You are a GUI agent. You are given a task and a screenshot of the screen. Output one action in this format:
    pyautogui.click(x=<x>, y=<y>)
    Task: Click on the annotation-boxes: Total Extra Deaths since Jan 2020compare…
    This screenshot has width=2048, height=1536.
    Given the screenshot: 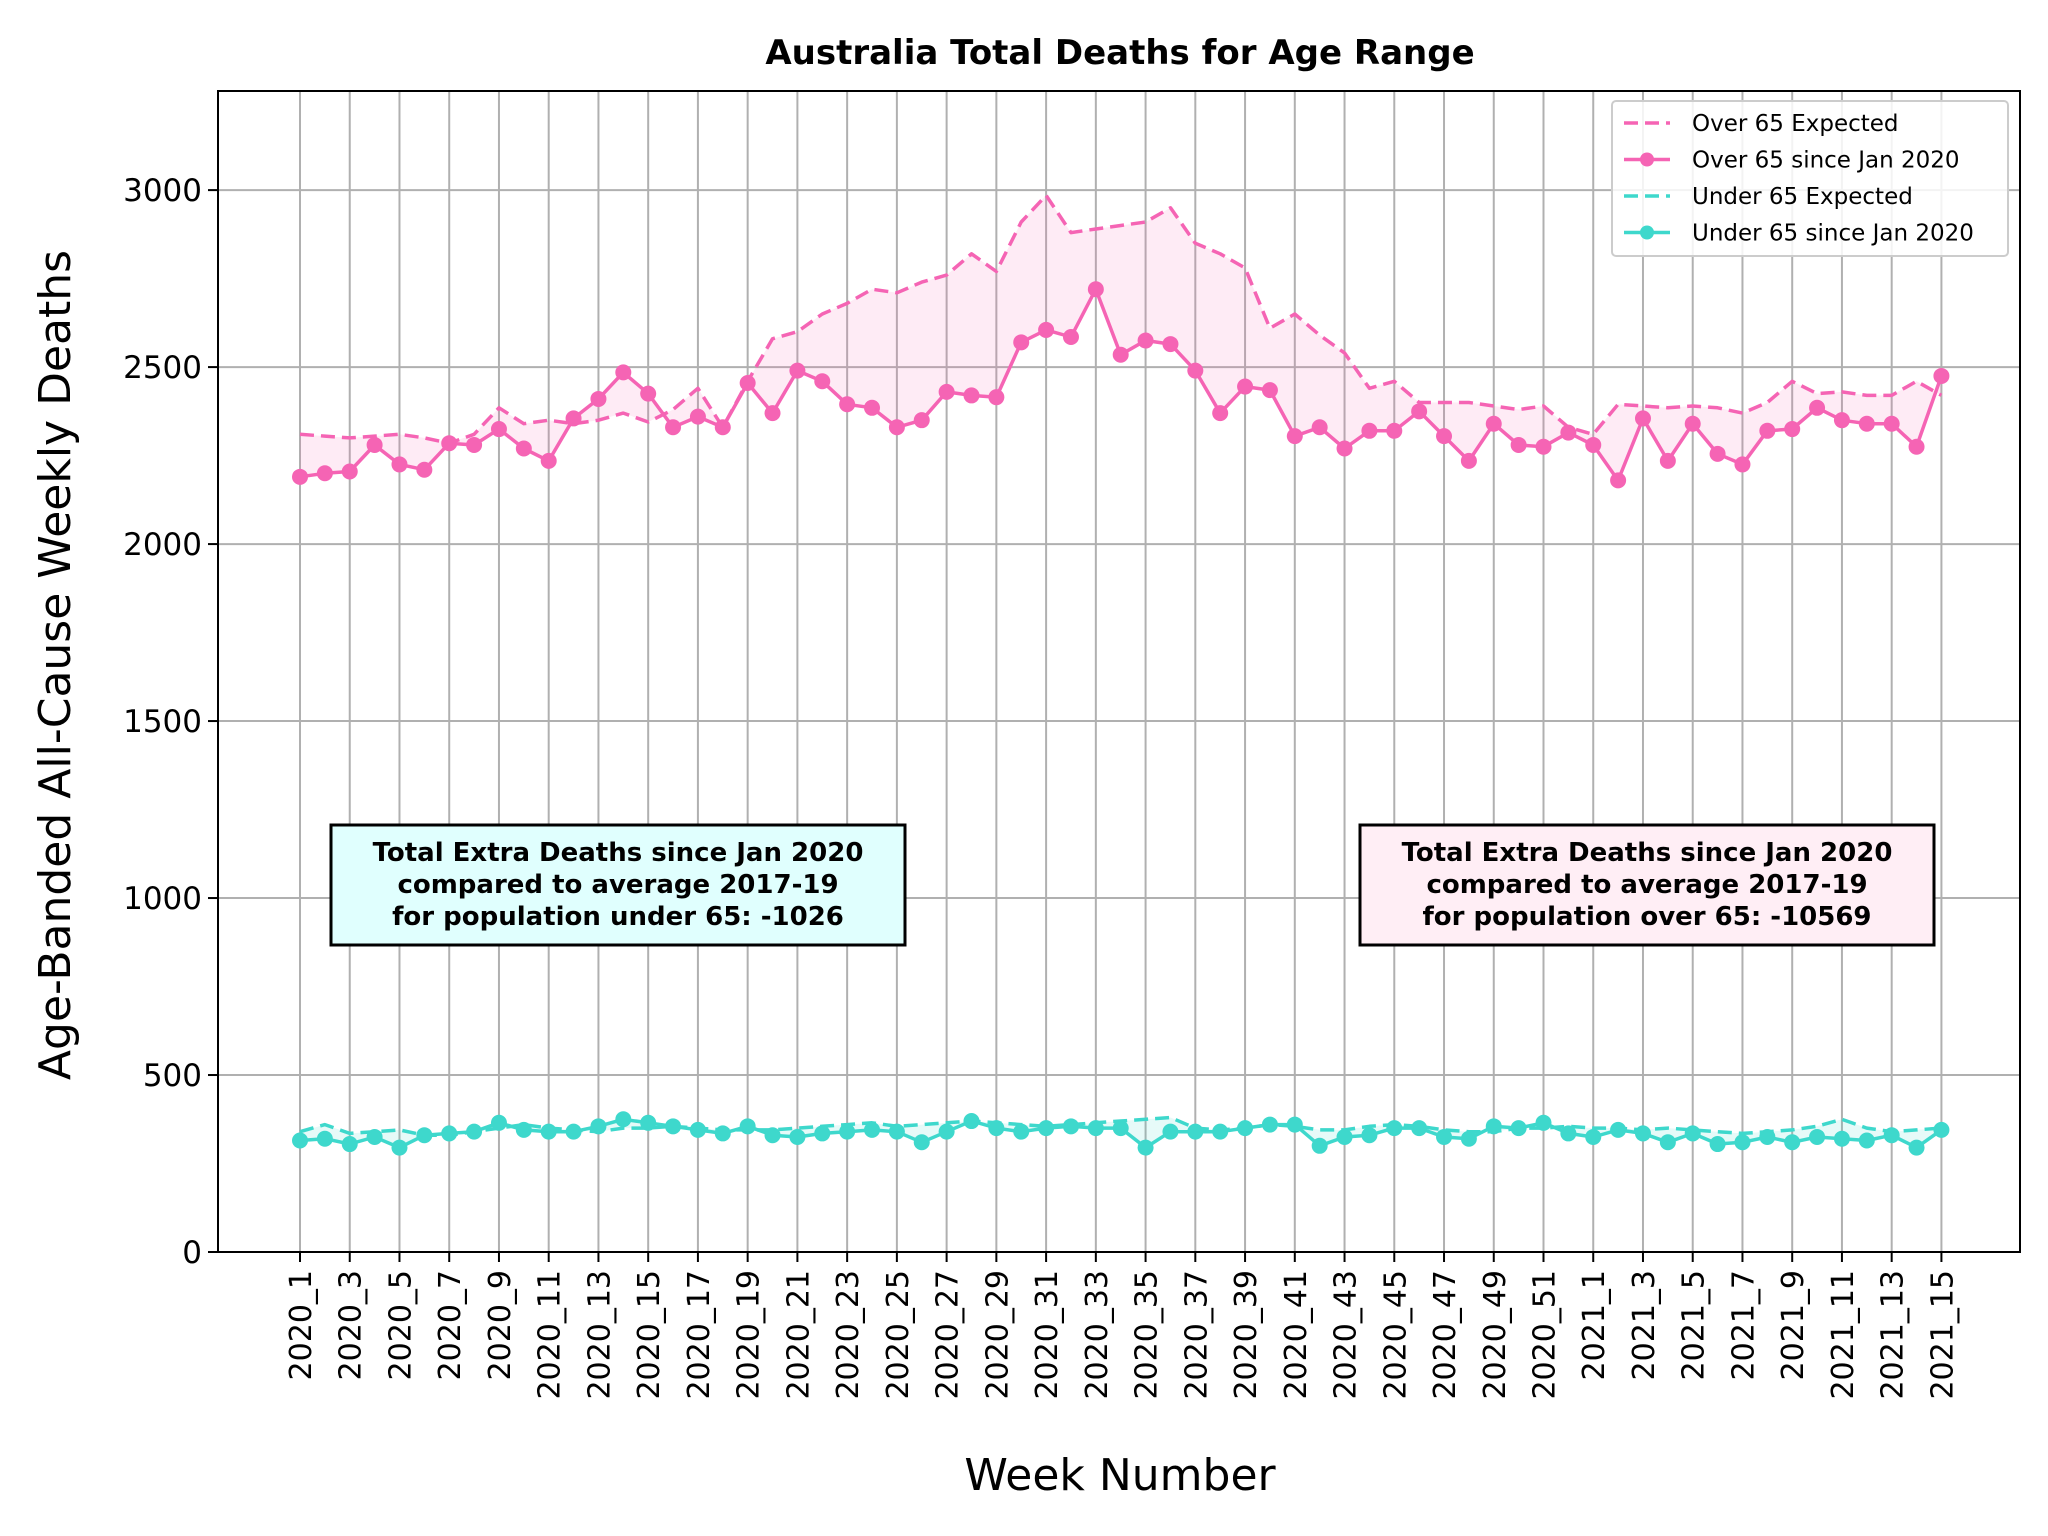 What is the action you would take?
    pyautogui.click(x=1132, y=885)
    